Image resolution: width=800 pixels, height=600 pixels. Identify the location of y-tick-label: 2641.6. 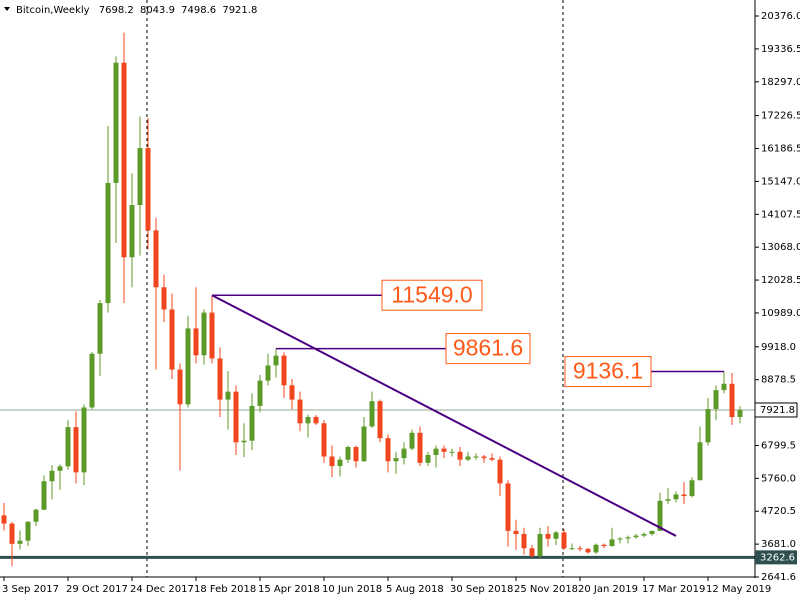
(778, 577).